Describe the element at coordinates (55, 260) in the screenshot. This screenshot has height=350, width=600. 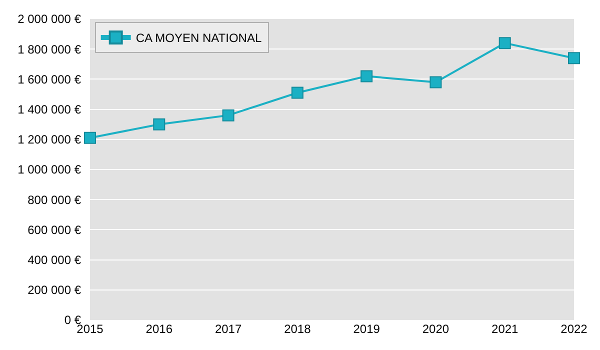
I see `y-tick-label: 400 000 €` at that location.